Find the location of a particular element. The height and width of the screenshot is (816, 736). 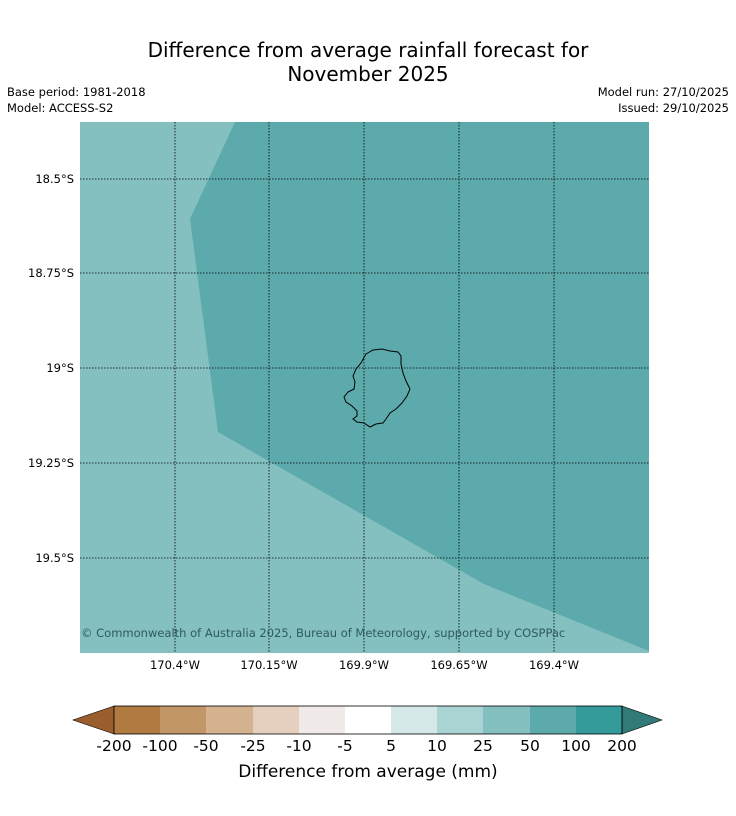

meta-left: Base period: 1981-2018 Model: ACCESS-S2 is located at coordinates (76, 100).